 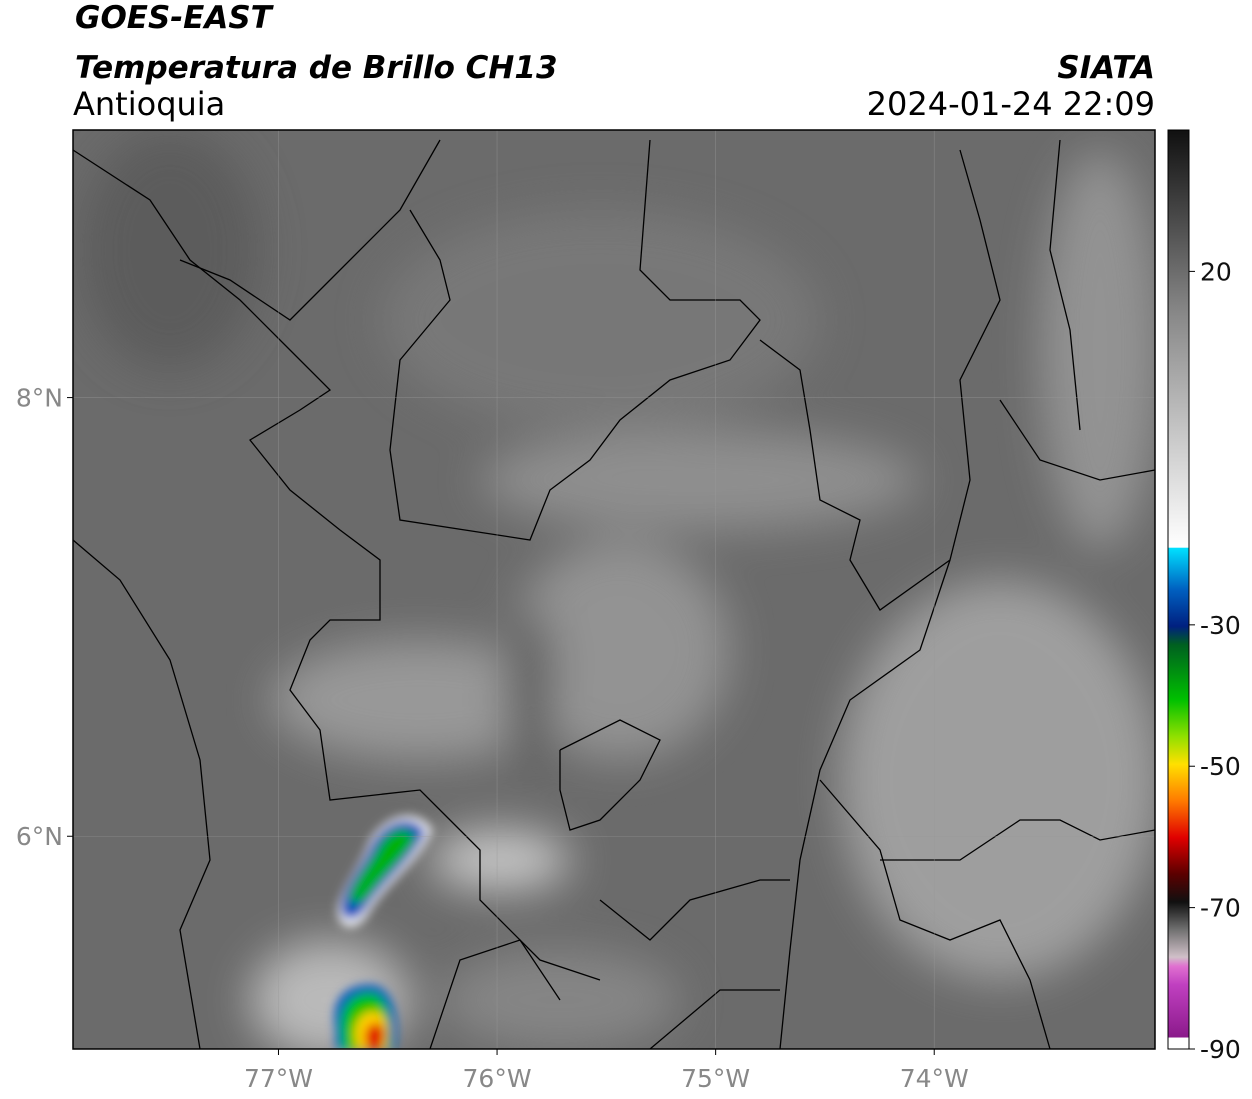 I want to click on colorbar-tick-label: -70, so click(x=1220, y=908).